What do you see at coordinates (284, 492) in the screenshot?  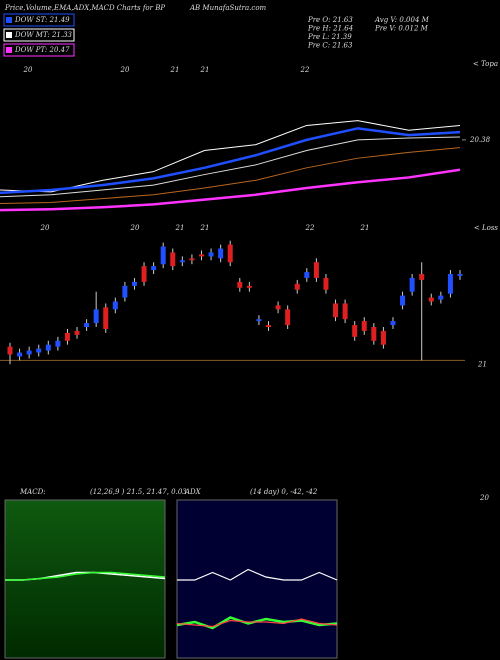 I see `panel-params: (14 day) 0, -42, -42` at bounding box center [284, 492].